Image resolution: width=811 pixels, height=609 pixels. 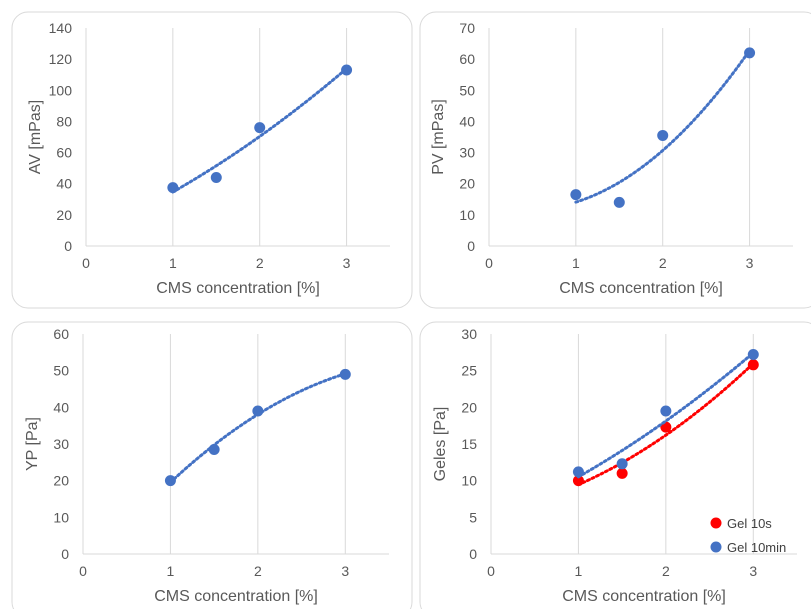 What do you see at coordinates (61, 90) in the screenshot?
I see `y-tick-label: 100` at bounding box center [61, 90].